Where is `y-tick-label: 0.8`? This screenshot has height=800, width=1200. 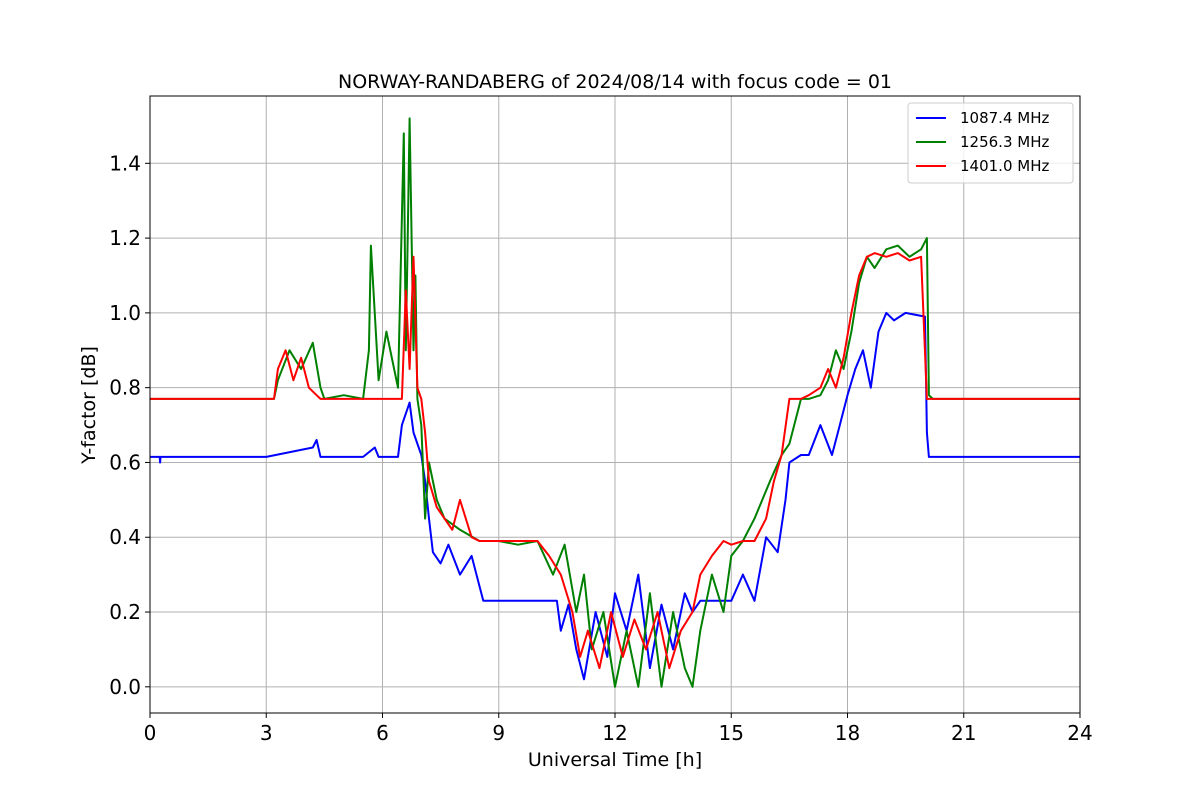 y-tick-label: 0.8 is located at coordinates (125, 388).